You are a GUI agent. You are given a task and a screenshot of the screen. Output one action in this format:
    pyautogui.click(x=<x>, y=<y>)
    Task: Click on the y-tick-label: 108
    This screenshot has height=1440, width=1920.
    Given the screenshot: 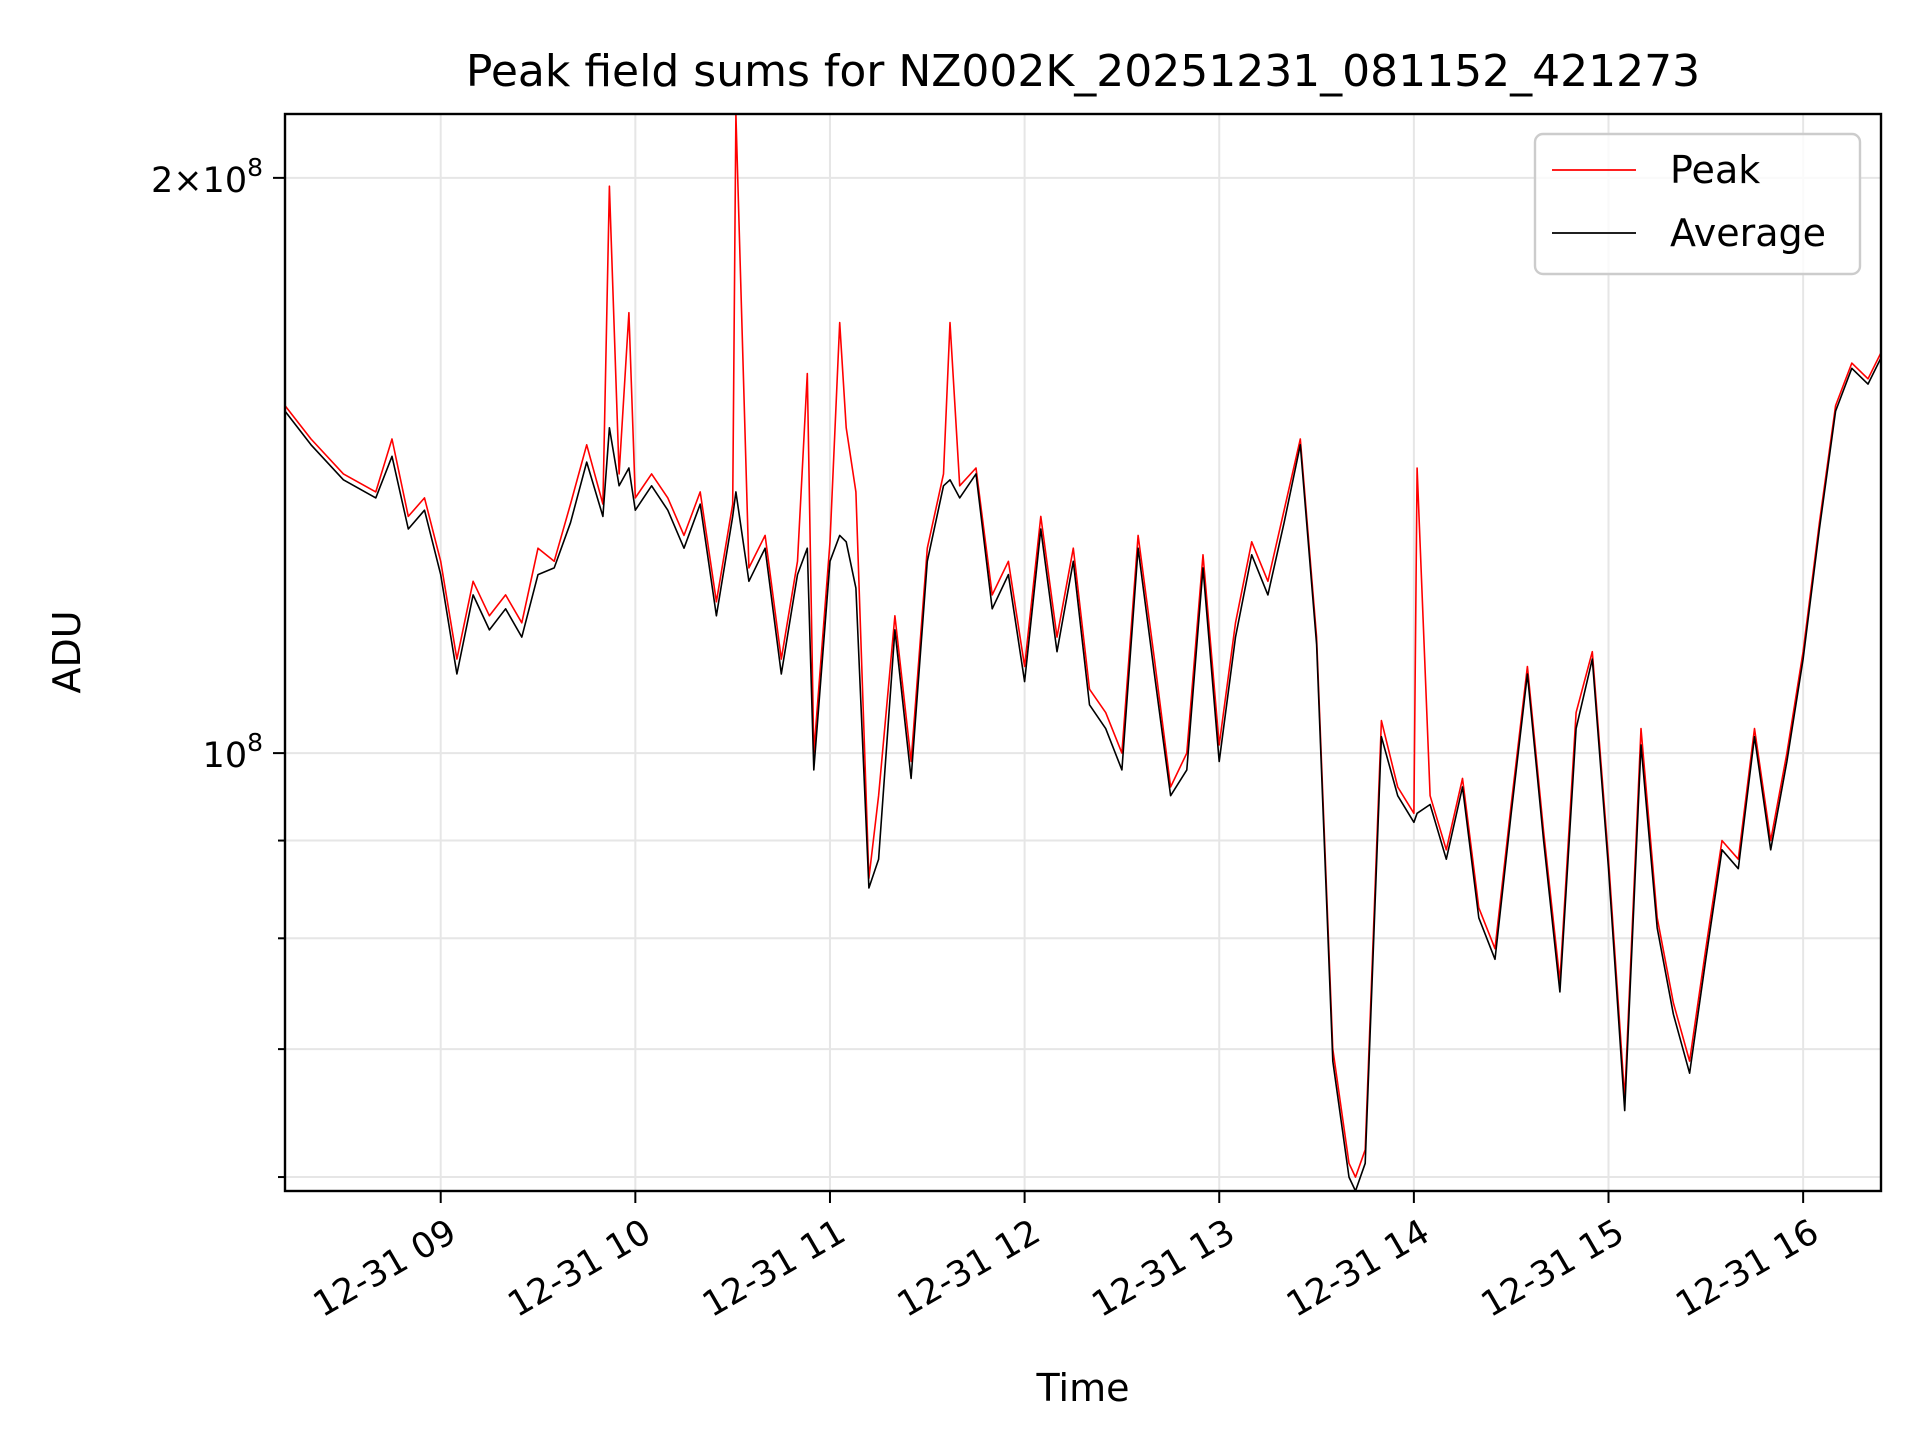 What is the action you would take?
    pyautogui.click(x=233, y=752)
    